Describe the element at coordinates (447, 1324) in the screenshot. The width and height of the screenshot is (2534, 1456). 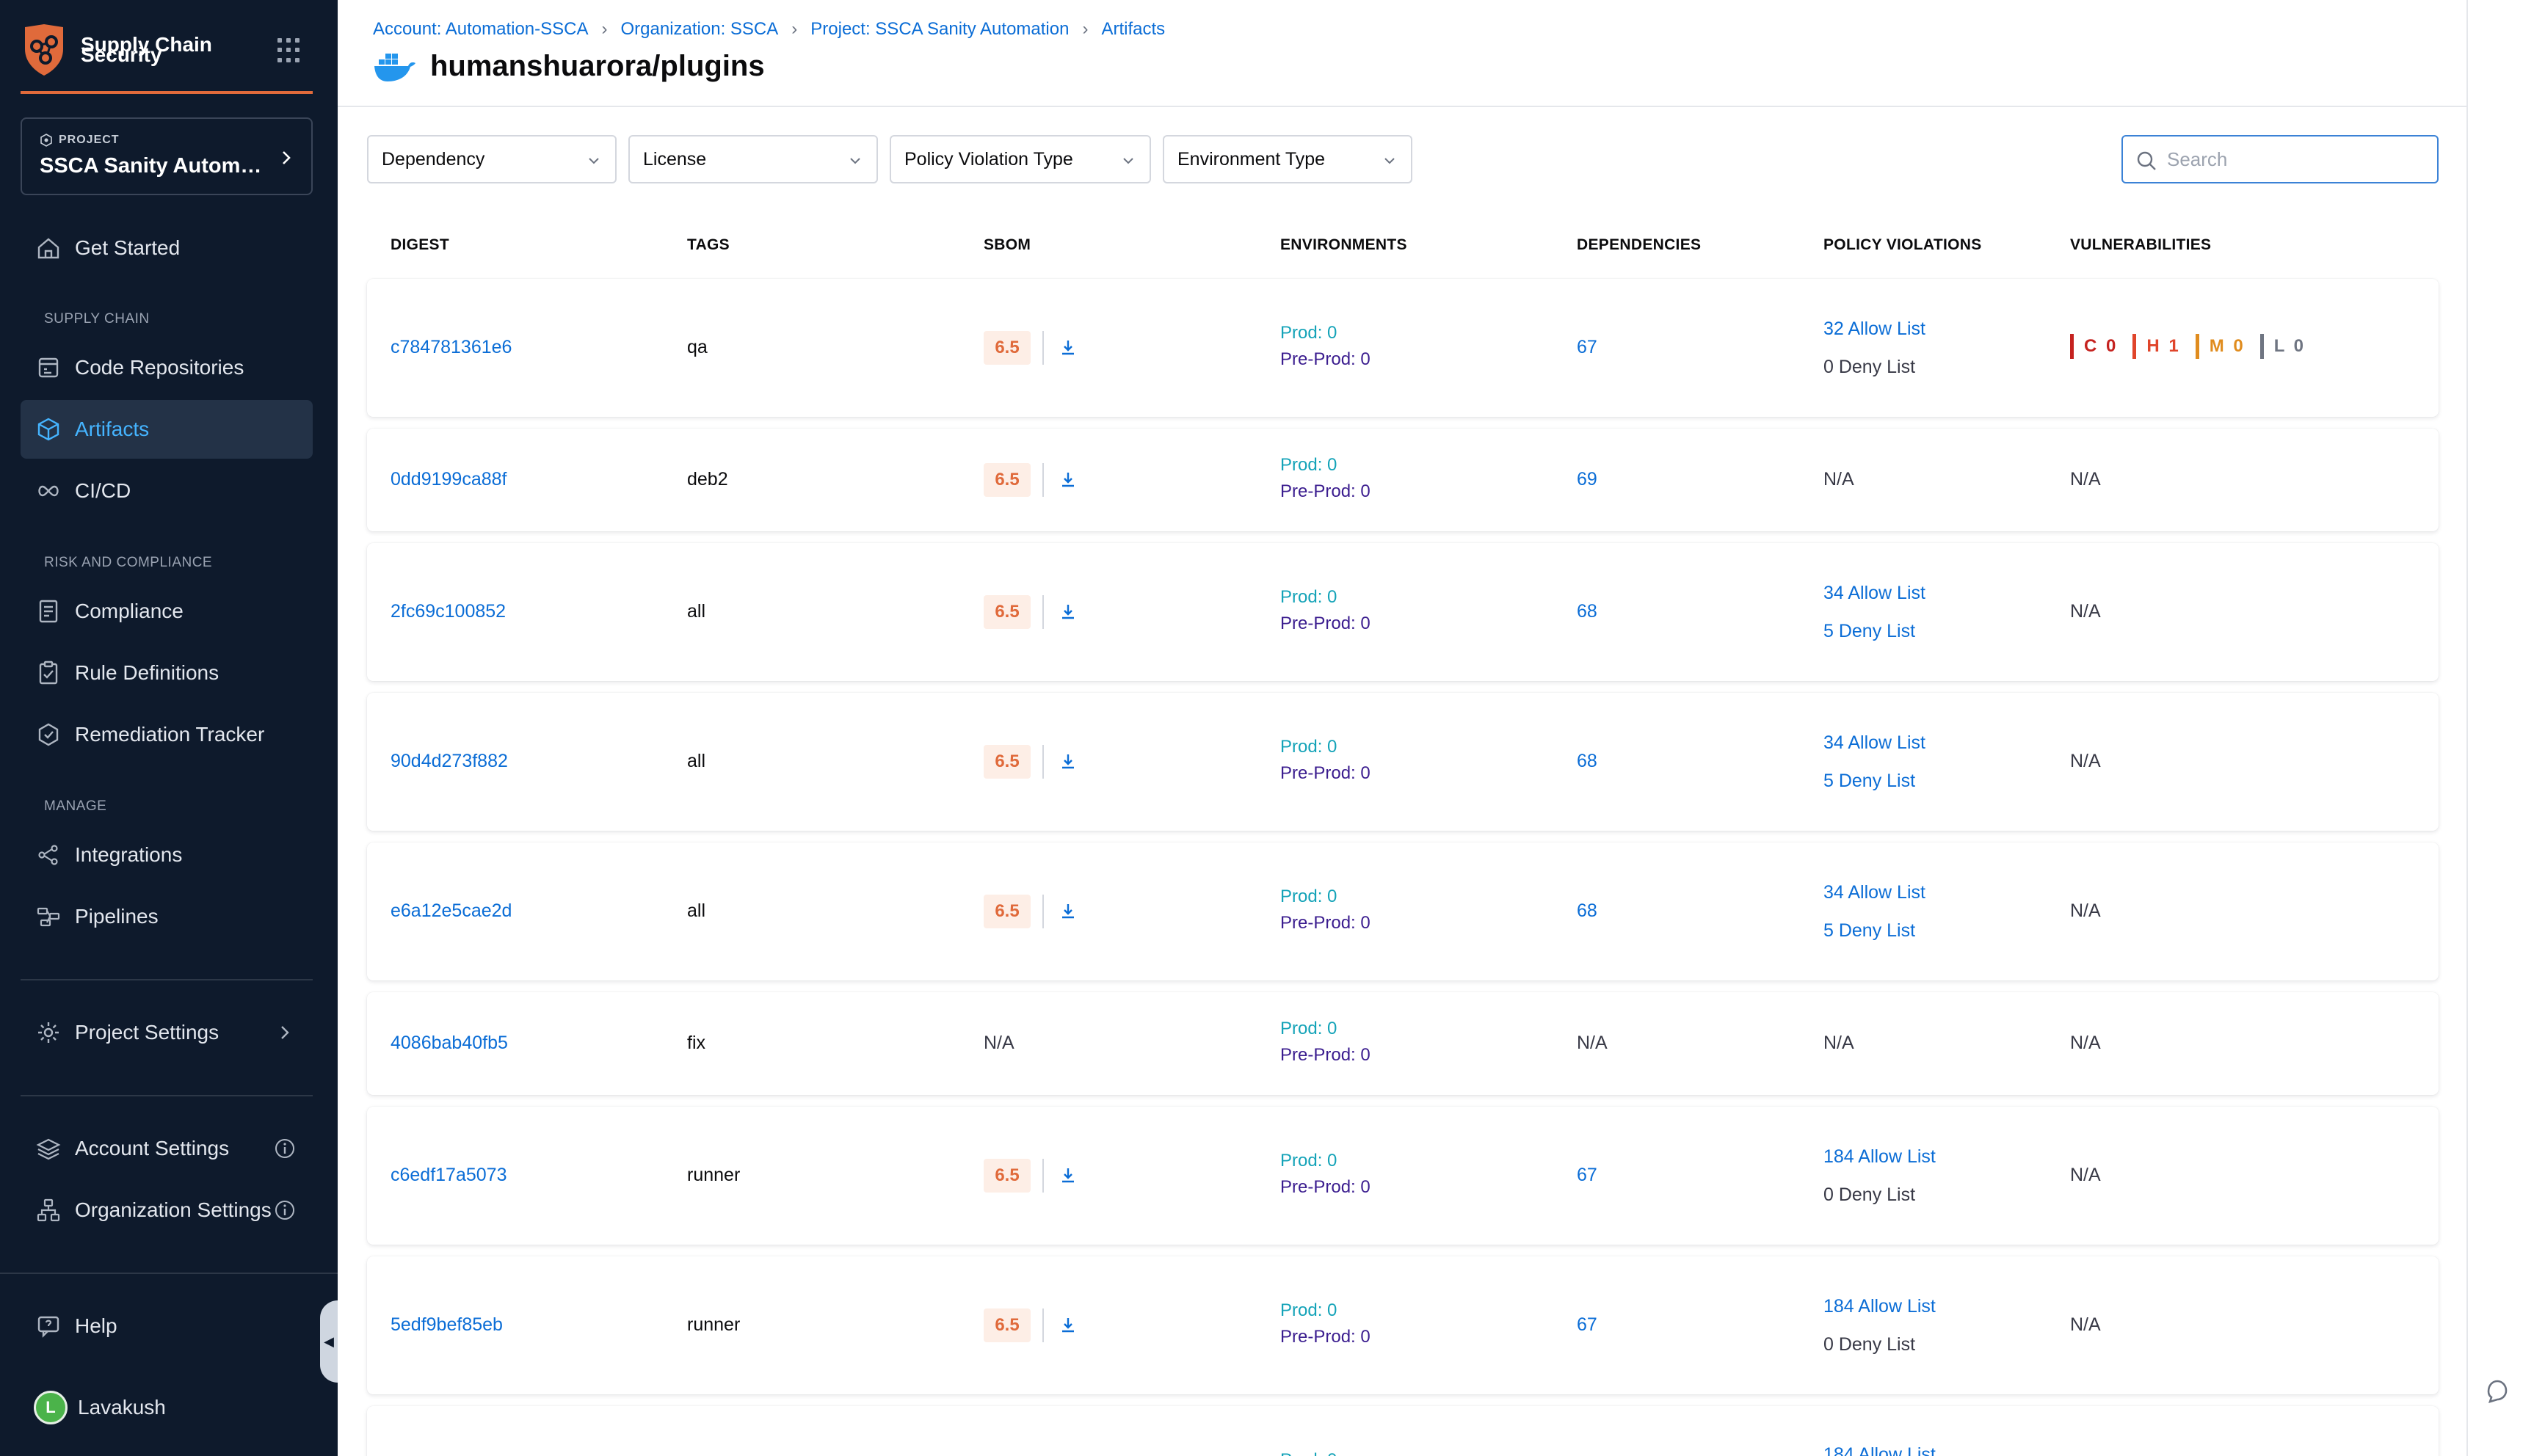
I see `digest-link: 5edf9bef85eb` at that location.